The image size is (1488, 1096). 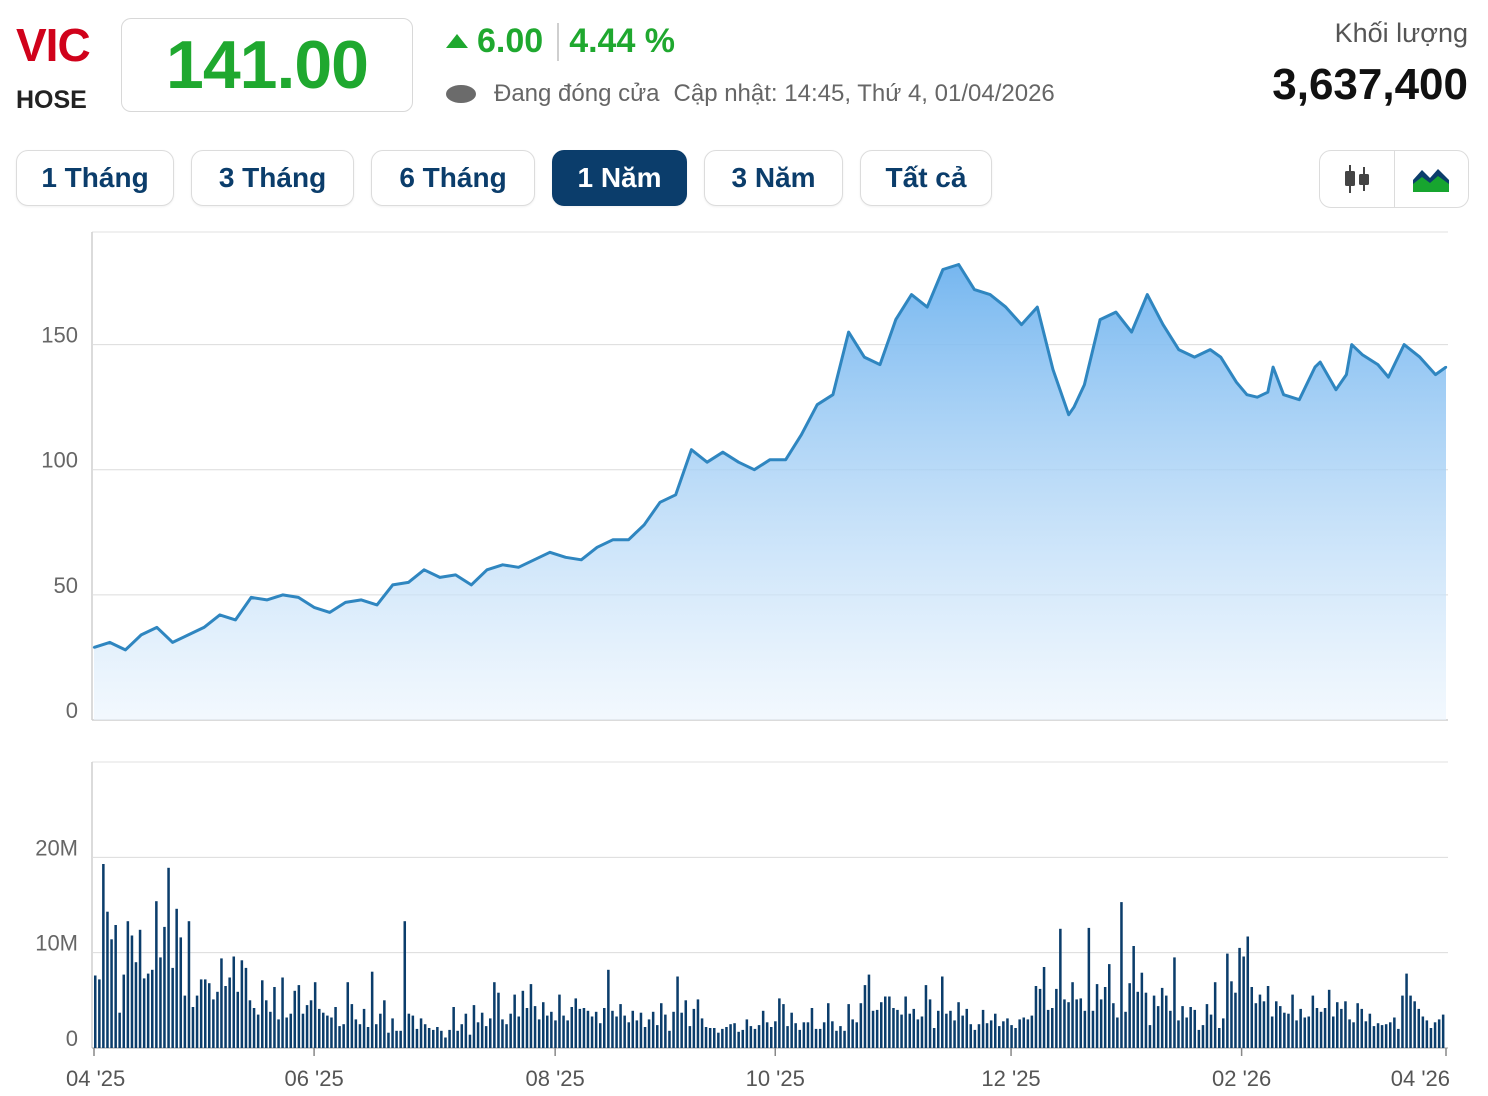 What do you see at coordinates (1431, 179) in the screenshot?
I see `area-chart-button` at bounding box center [1431, 179].